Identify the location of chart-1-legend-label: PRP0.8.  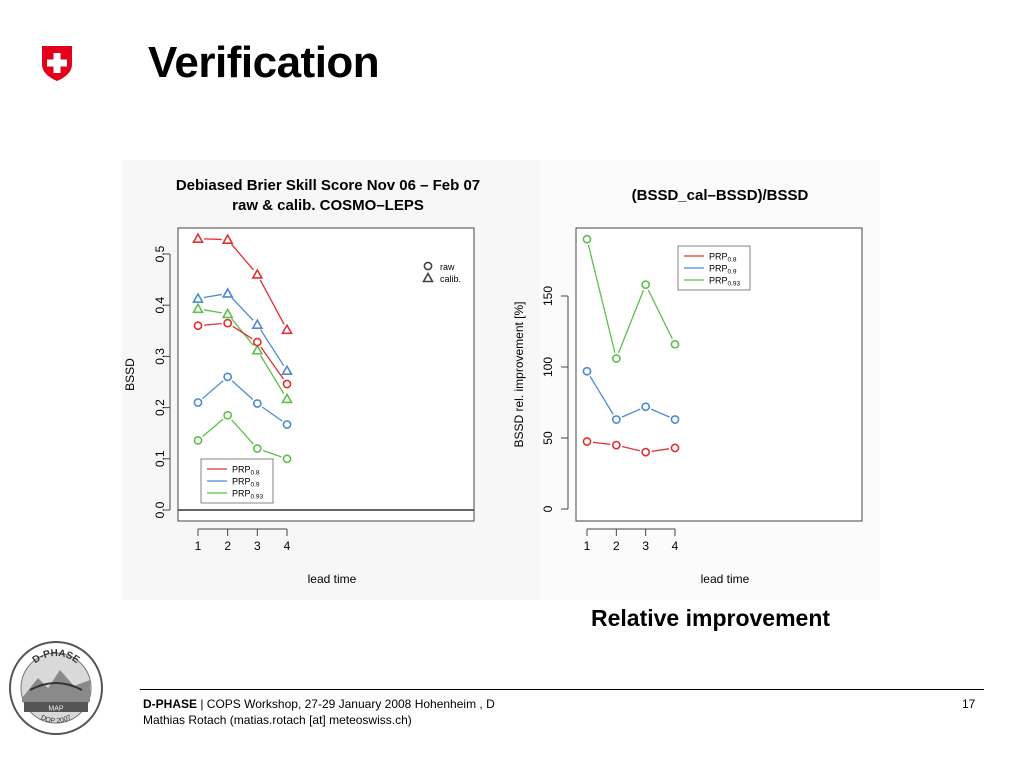
(246, 471).